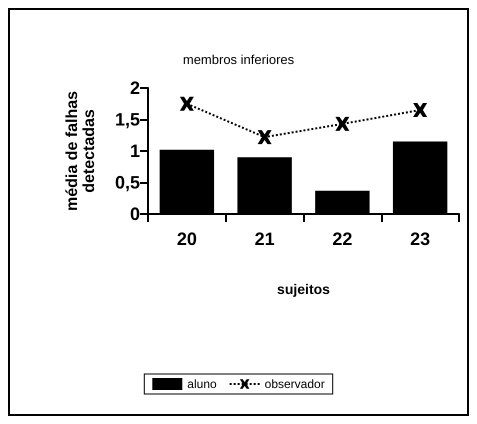 The height and width of the screenshot is (424, 477). Describe the element at coordinates (135, 151) in the screenshot. I see `y-tick-label: 1` at that location.